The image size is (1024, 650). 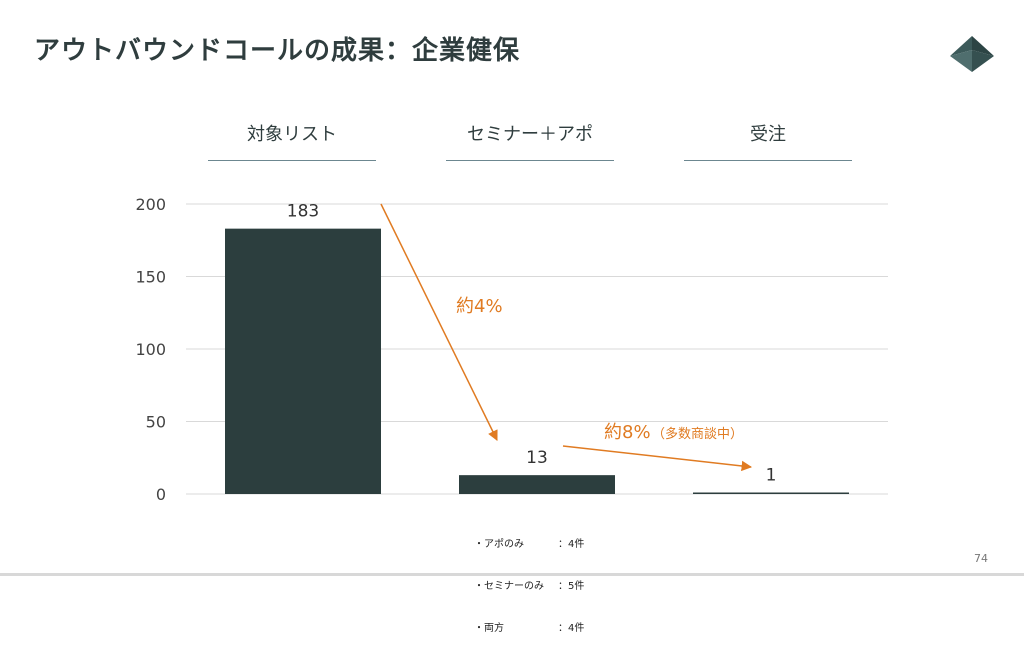 I want to click on note-row: ・アポのみ ：4件, so click(x=529, y=545).